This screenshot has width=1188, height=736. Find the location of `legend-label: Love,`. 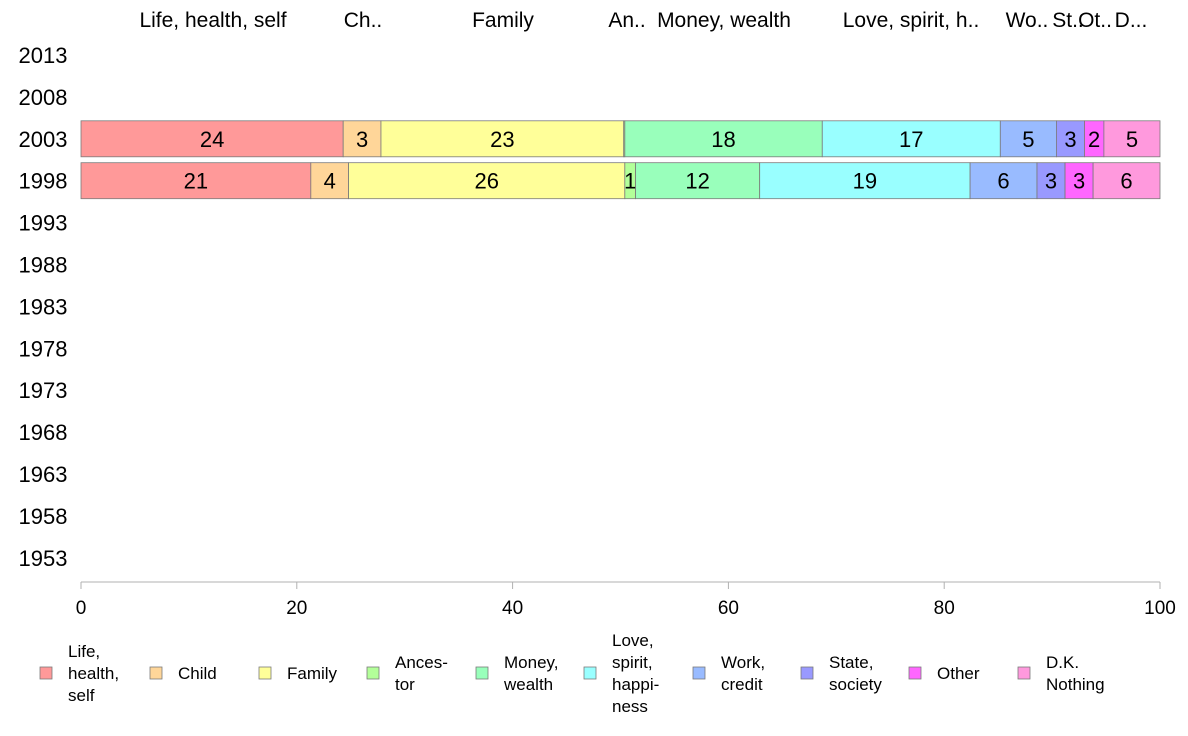

legend-label: Love, is located at coordinates (633, 640).